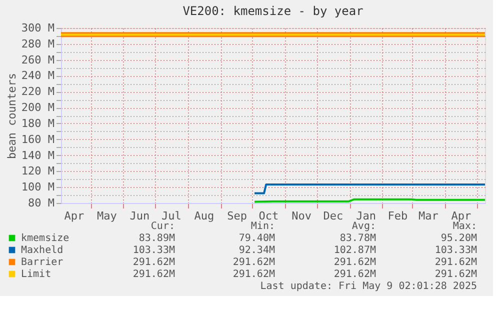  Describe the element at coordinates (38, 91) in the screenshot. I see `y-tick-label: 220 M` at that location.